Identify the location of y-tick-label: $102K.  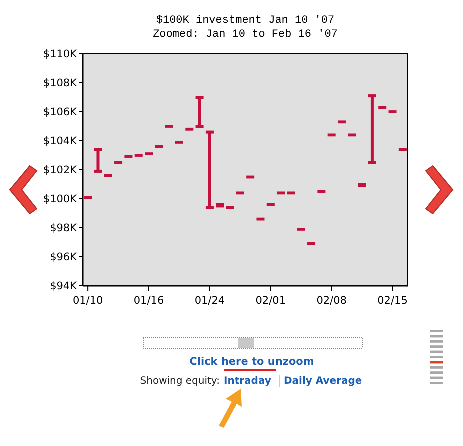
(60, 170).